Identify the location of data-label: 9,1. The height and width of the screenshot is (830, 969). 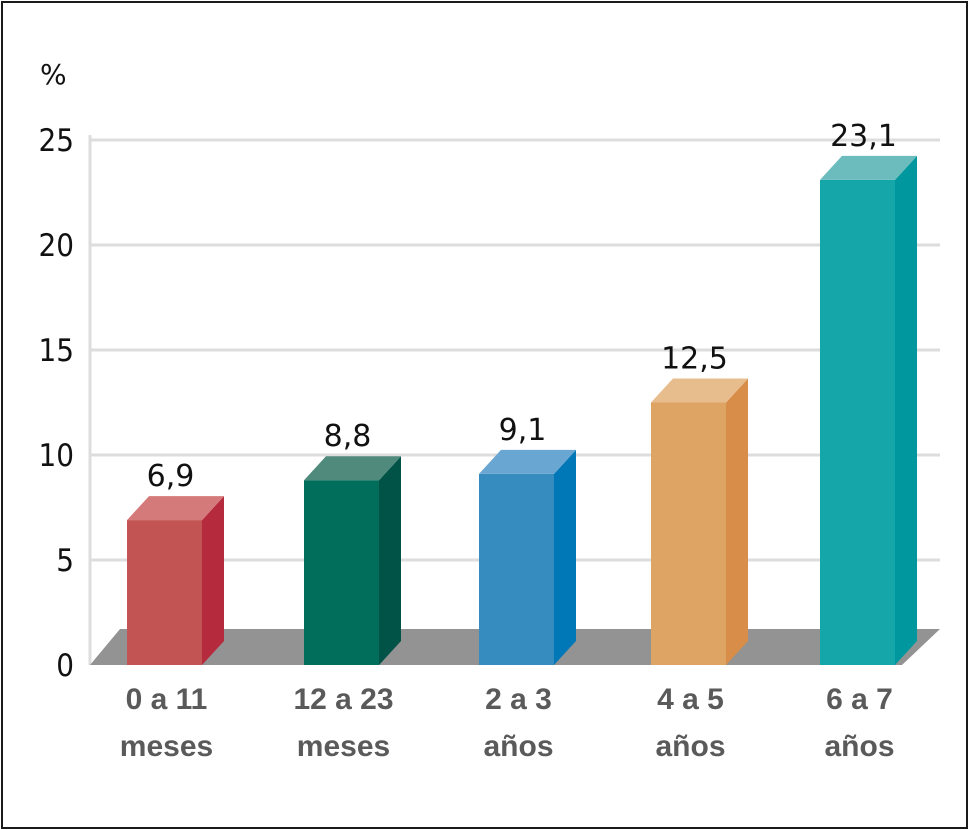
(523, 430).